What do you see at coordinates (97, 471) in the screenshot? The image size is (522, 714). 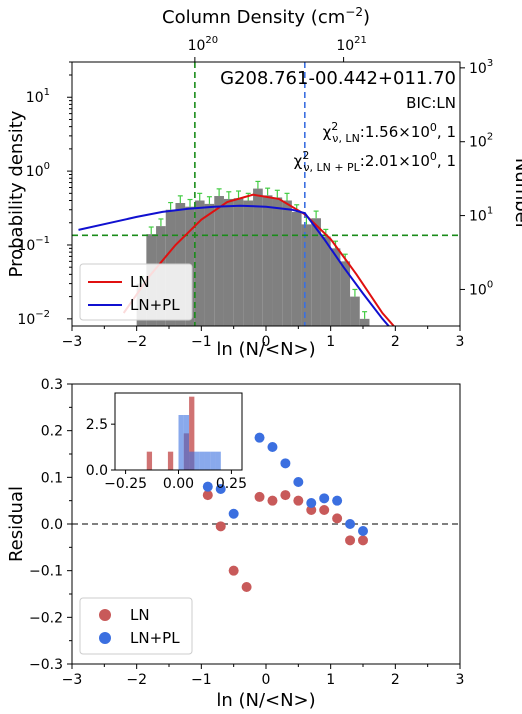 I see `inset-y-tick-label: 0.0` at bounding box center [97, 471].